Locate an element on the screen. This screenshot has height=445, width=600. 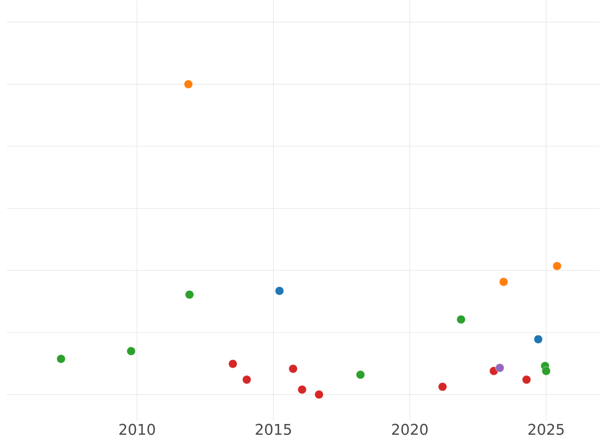
x-tick-label: 2015 is located at coordinates (273, 429).